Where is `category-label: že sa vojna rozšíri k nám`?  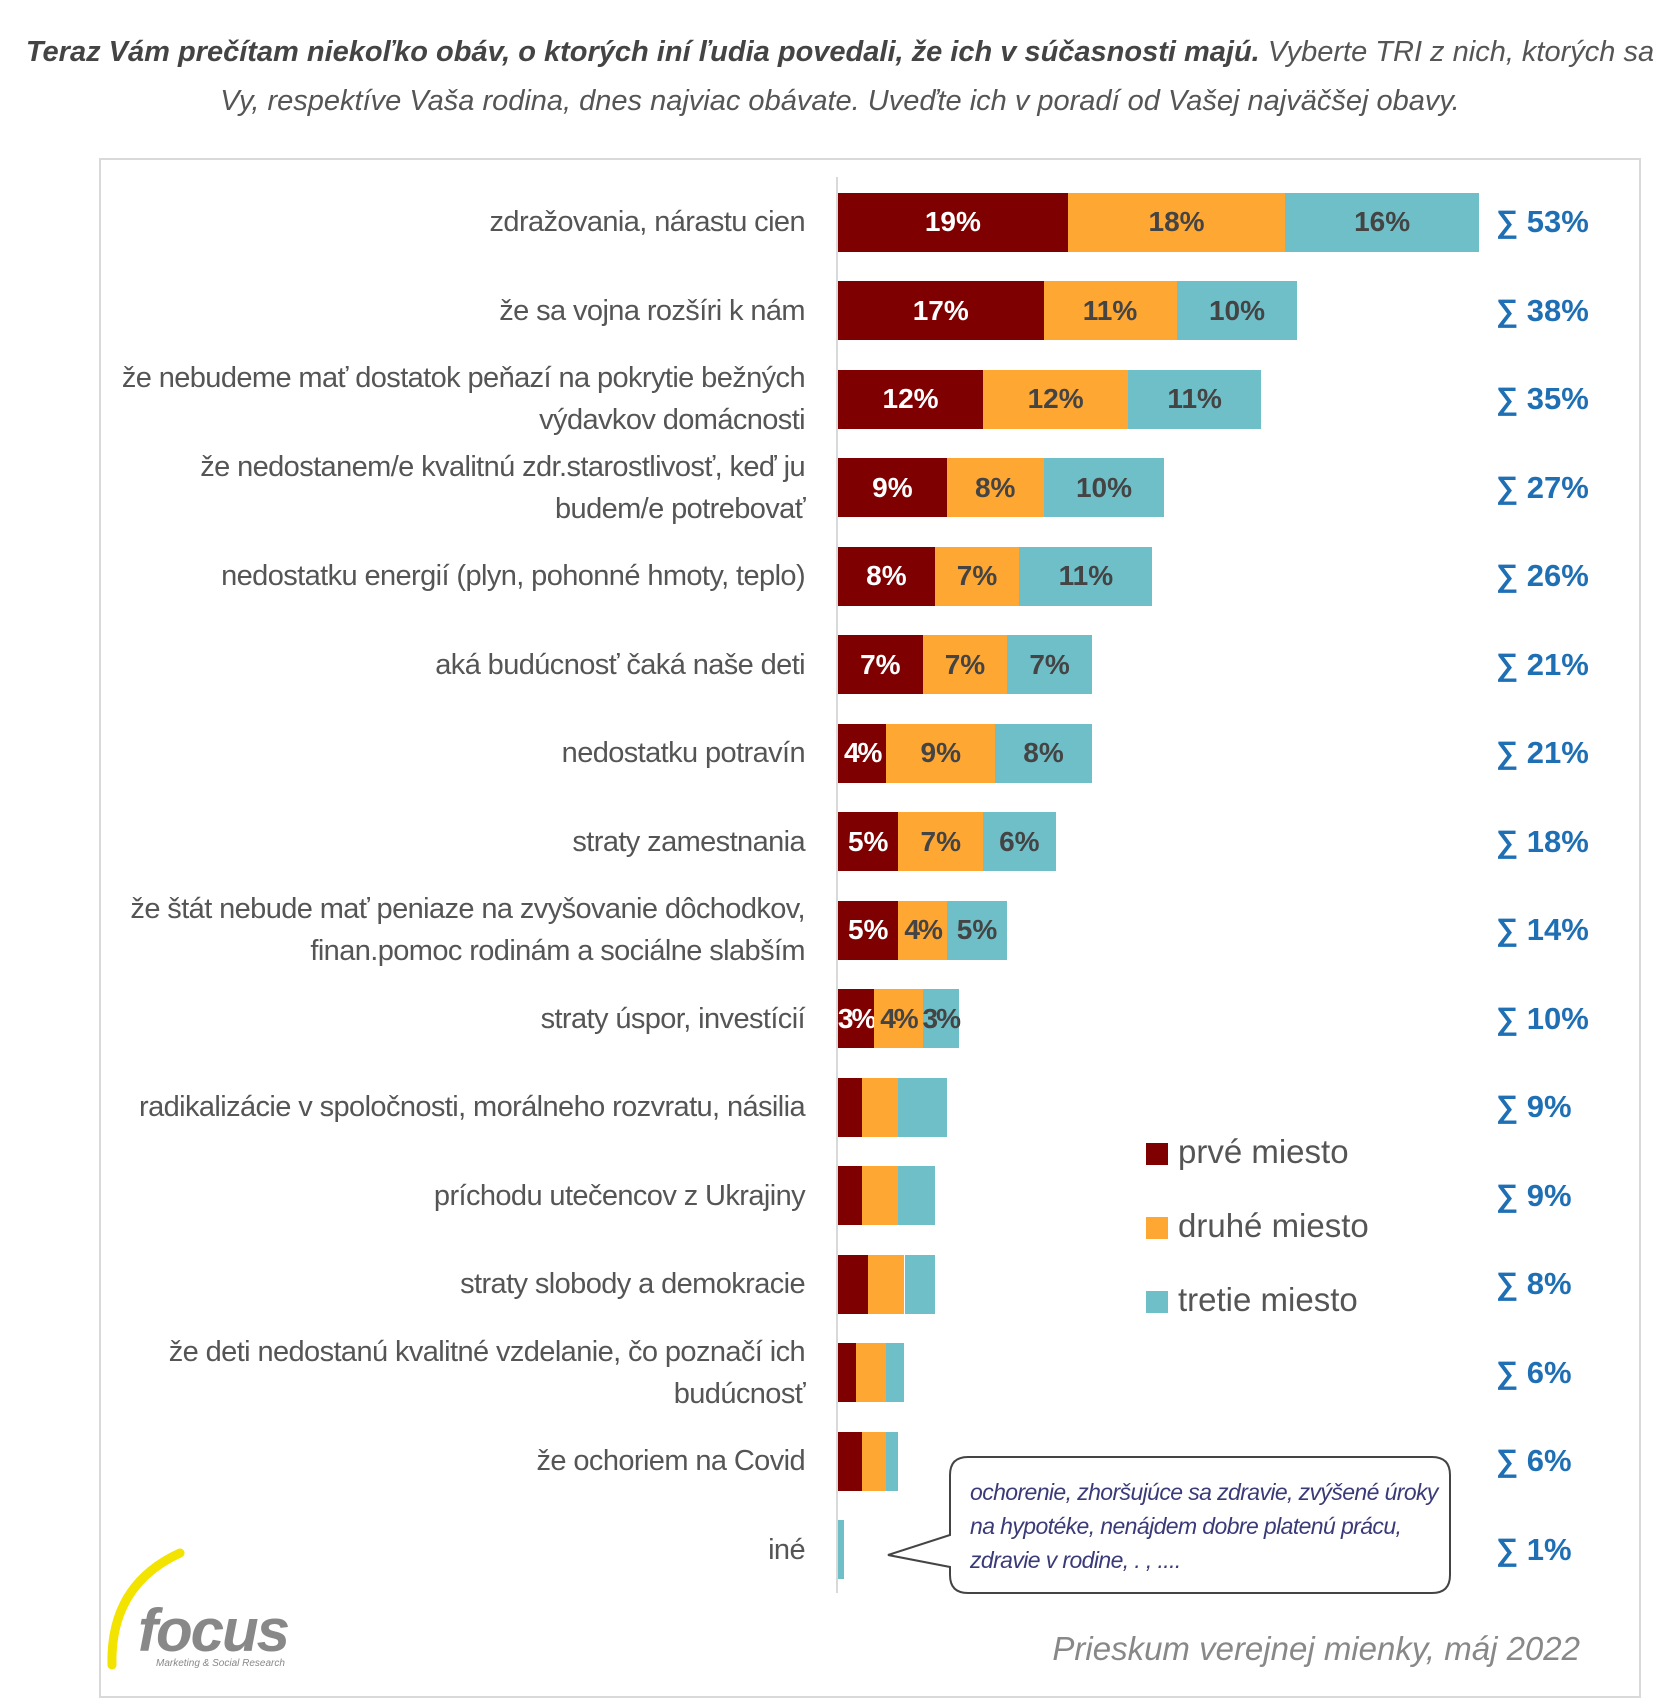
category-label: že sa vojna rozšíri k nám is located at coordinates (652, 310).